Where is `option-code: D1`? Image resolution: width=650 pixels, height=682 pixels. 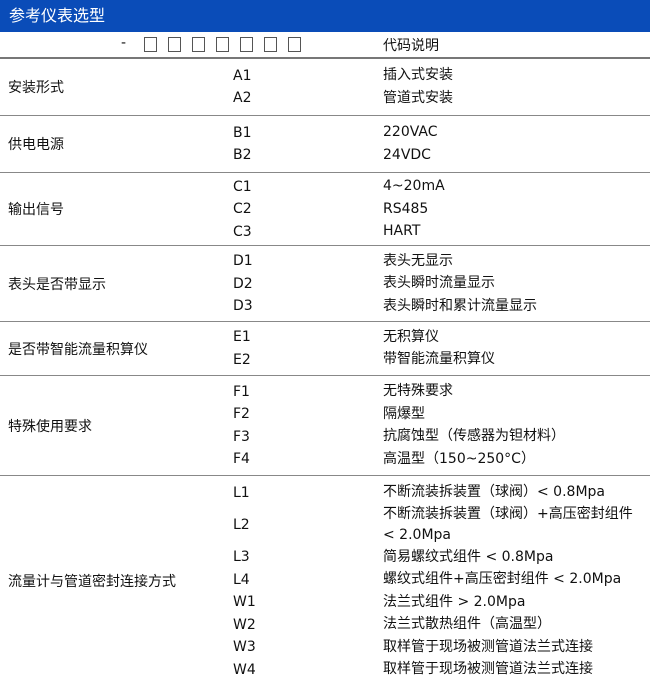
option-code: D1 is located at coordinates (243, 261).